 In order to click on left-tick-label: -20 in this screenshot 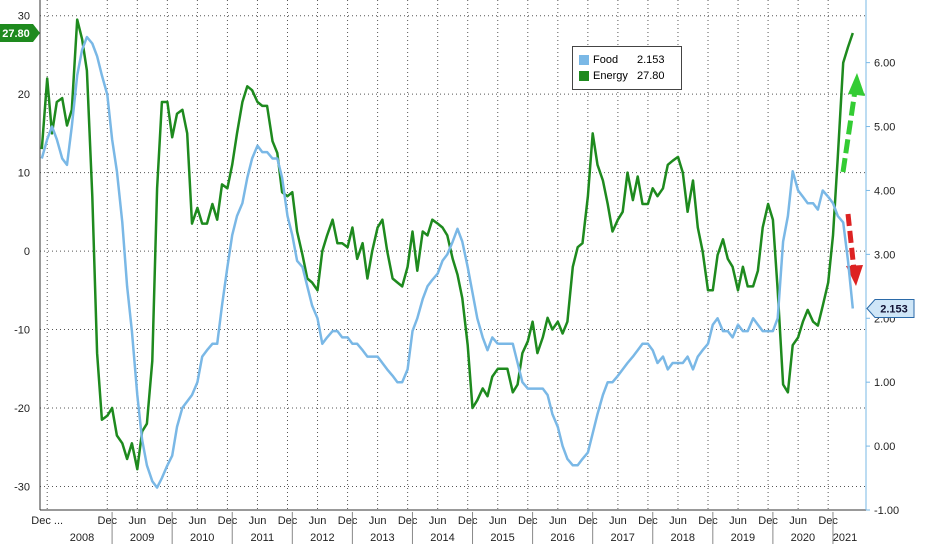, I will do `click(22, 409)`.